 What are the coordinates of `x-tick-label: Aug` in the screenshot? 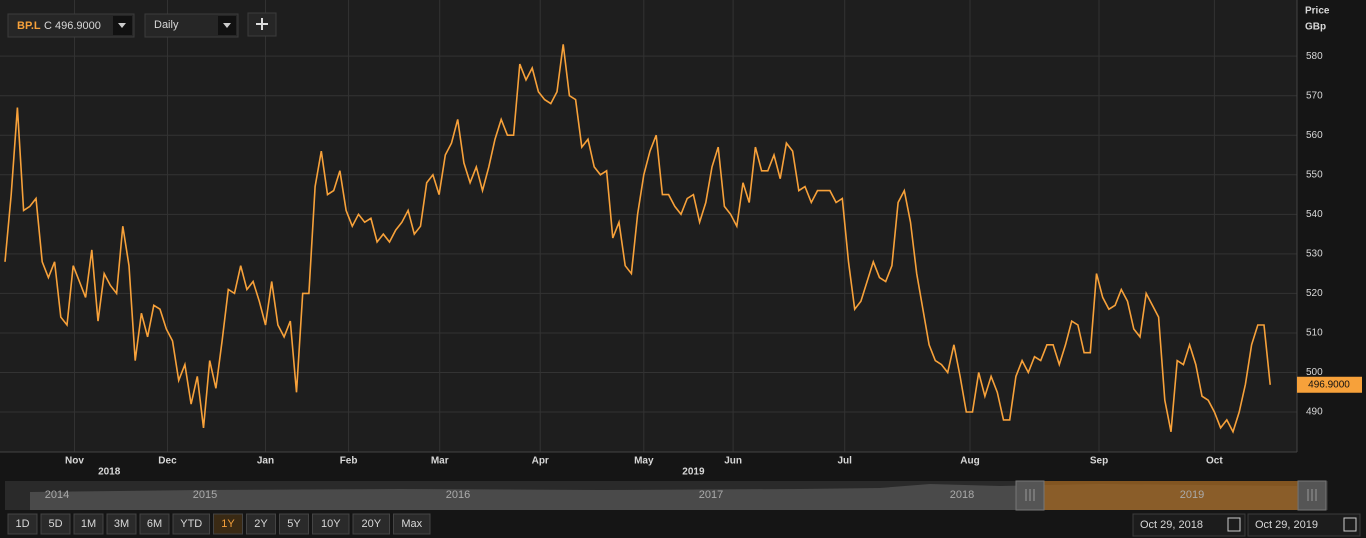 It's located at (969, 461).